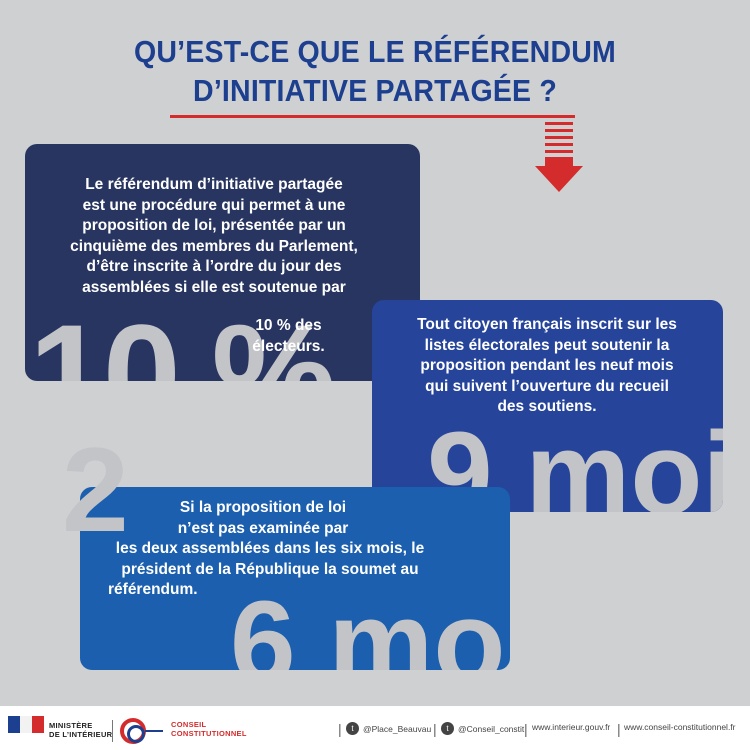 The height and width of the screenshot is (750, 750). Describe the element at coordinates (214, 266) in the screenshot. I see `box1-line: d’être inscrite à l’ordre du jour des` at that location.